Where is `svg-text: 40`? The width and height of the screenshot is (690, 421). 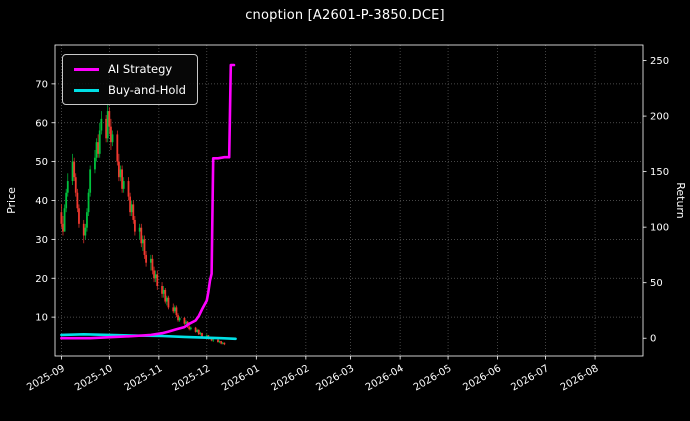 svg-text: 40 is located at coordinates (41, 201).